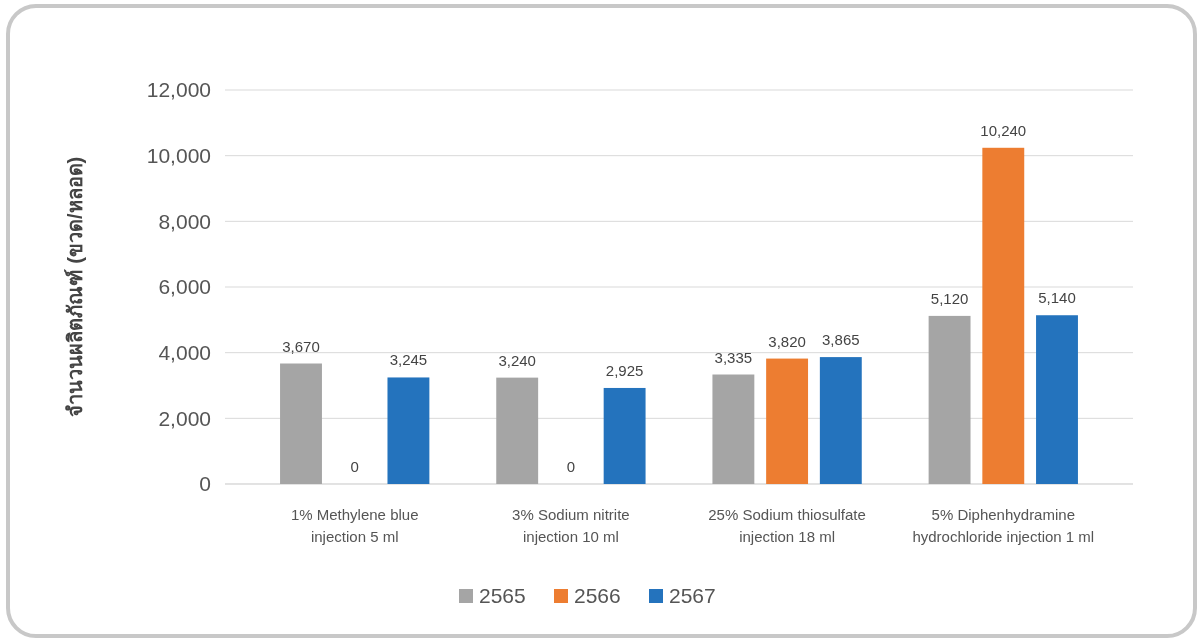  I want to click on data-label: 2,925, so click(624, 370).